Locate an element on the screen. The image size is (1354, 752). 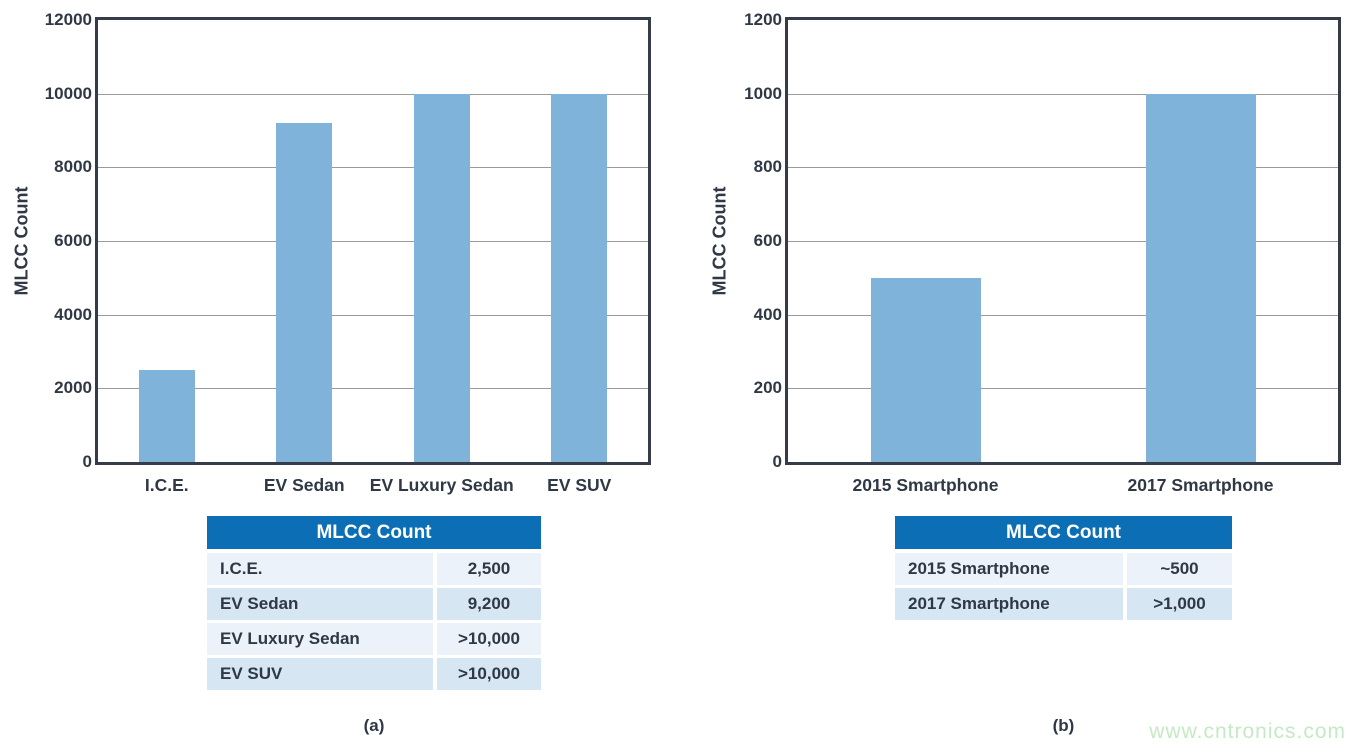
table-row: 2017 Smartphone >1,000 is located at coordinates (1063, 604).